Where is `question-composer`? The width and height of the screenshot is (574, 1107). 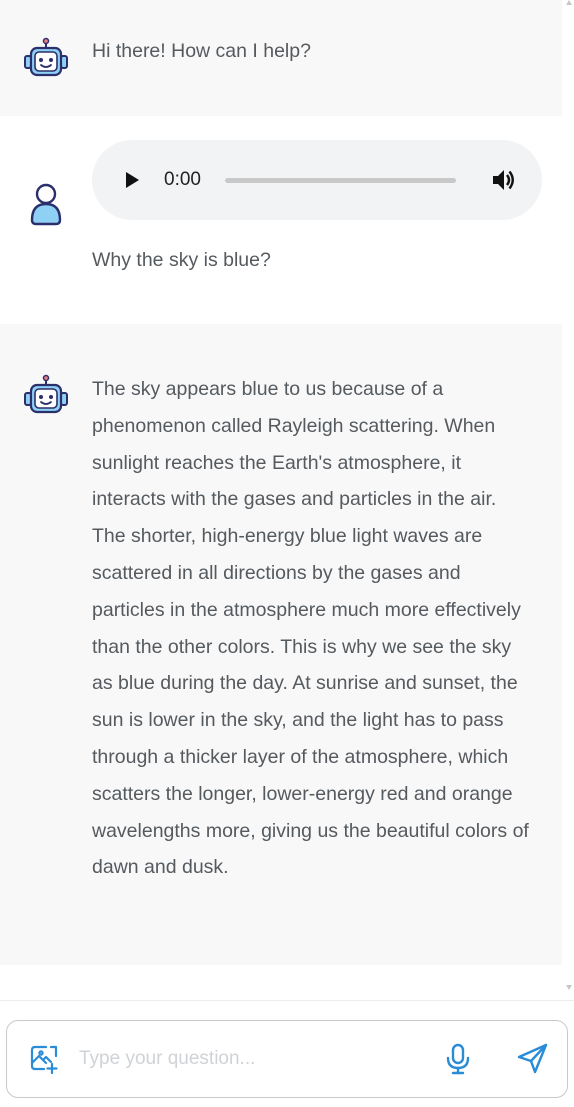 question-composer is located at coordinates (287, 1059).